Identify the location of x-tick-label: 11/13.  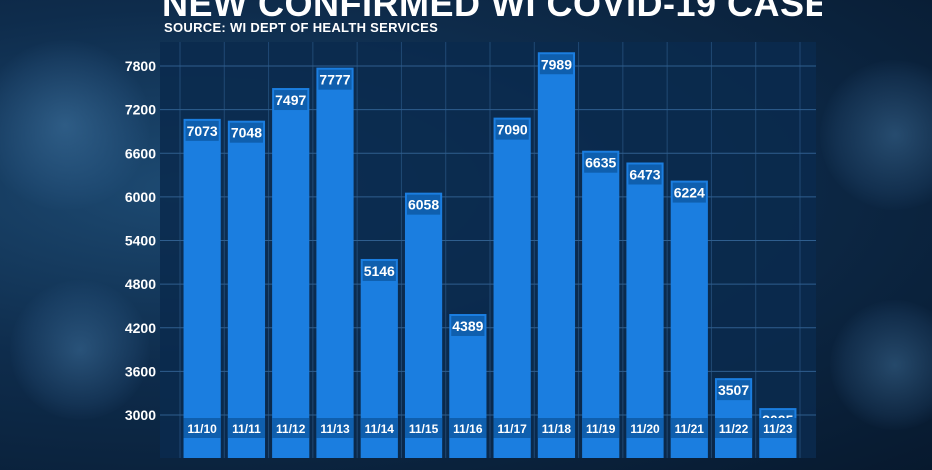
(335, 429).